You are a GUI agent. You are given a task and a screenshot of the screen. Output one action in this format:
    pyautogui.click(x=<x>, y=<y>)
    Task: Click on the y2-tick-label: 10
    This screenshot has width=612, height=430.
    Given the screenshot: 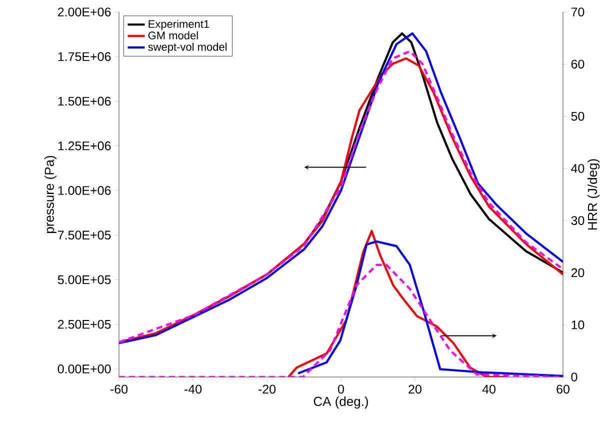 What is the action you would take?
    pyautogui.click(x=578, y=325)
    